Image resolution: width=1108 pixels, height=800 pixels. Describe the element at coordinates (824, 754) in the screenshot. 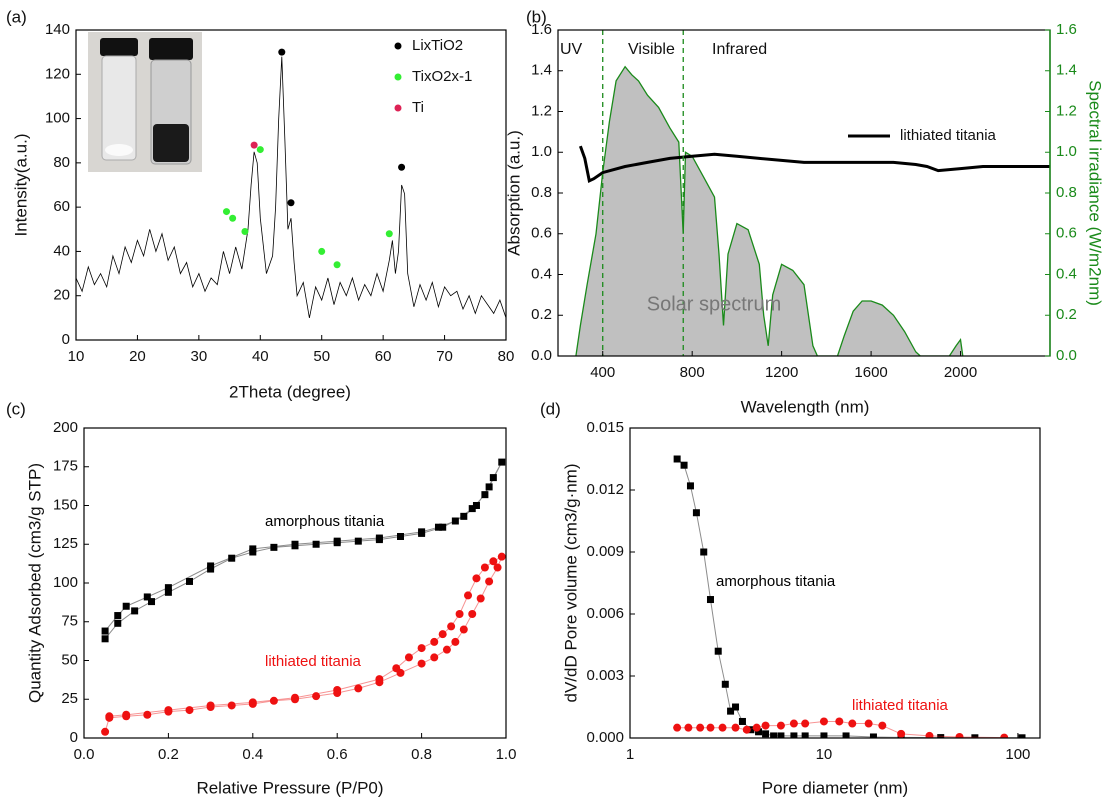

I see `x-tick-label: 10` at that location.